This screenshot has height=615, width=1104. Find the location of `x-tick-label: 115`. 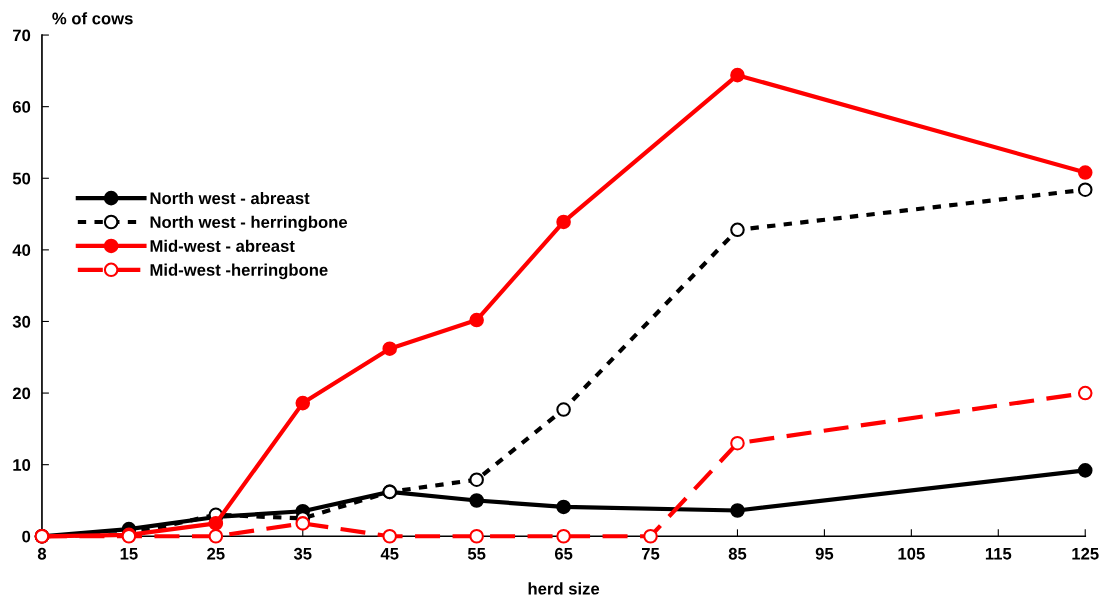

x-tick-label: 115 is located at coordinates (998, 554).